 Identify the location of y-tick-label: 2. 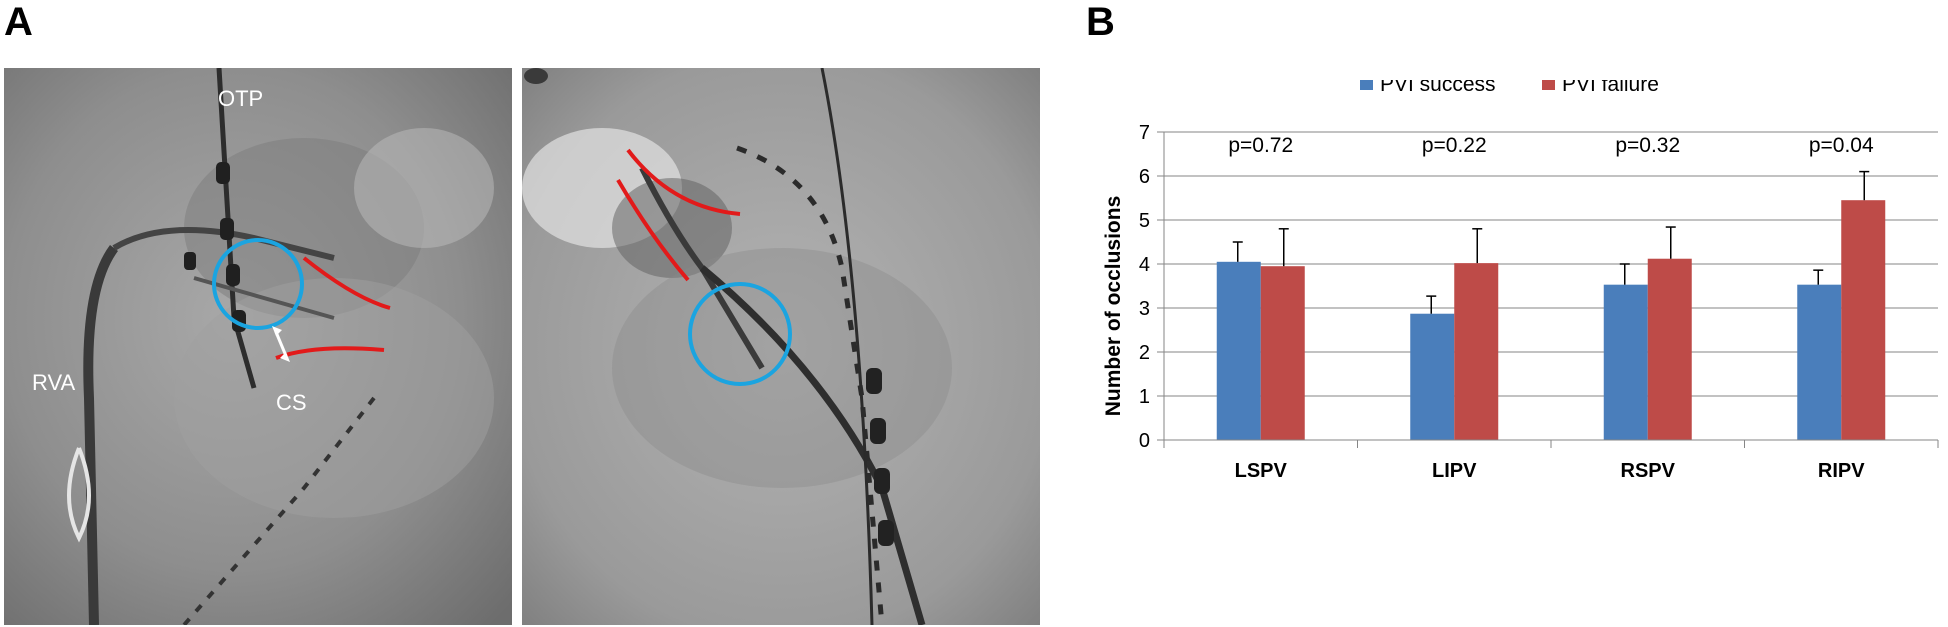
(1144, 353).